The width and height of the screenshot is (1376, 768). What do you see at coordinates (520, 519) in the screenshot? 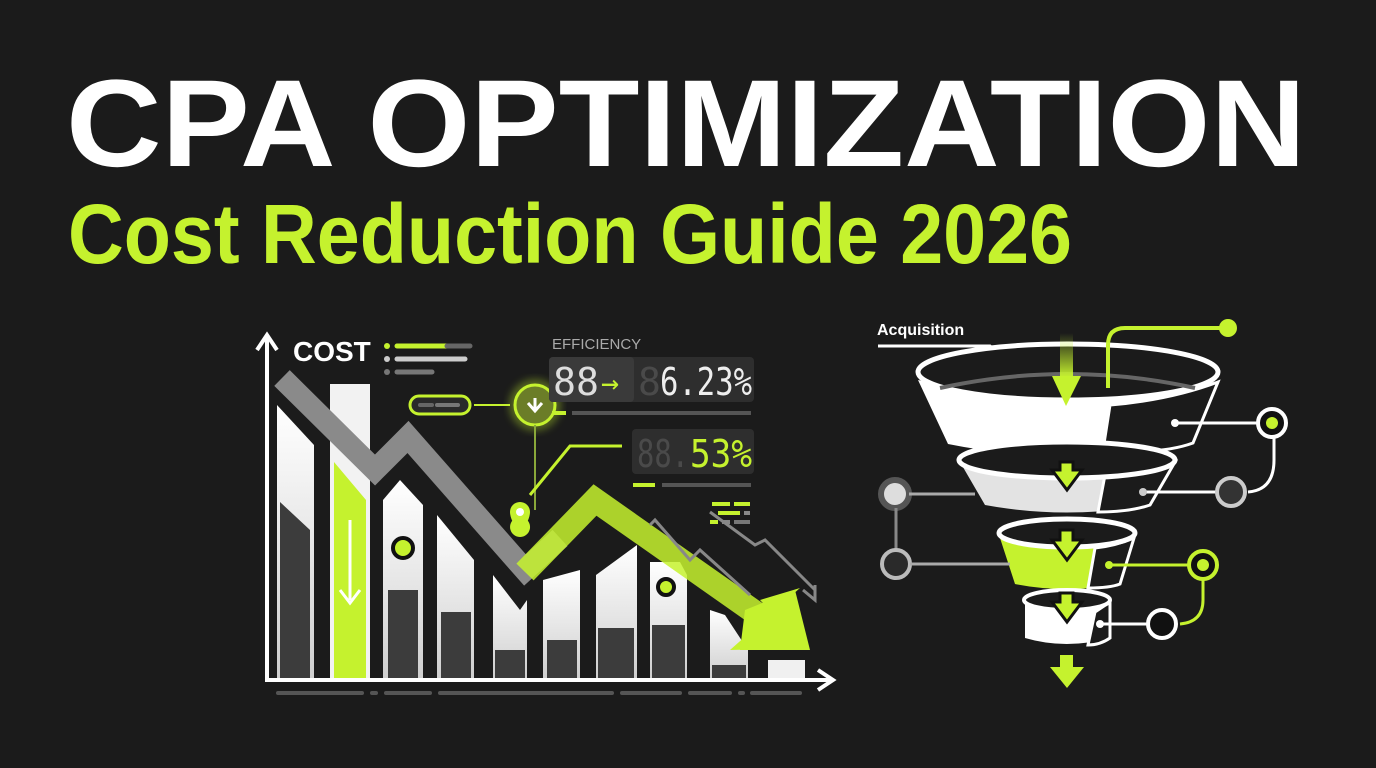
I see `map-pin-icon` at bounding box center [520, 519].